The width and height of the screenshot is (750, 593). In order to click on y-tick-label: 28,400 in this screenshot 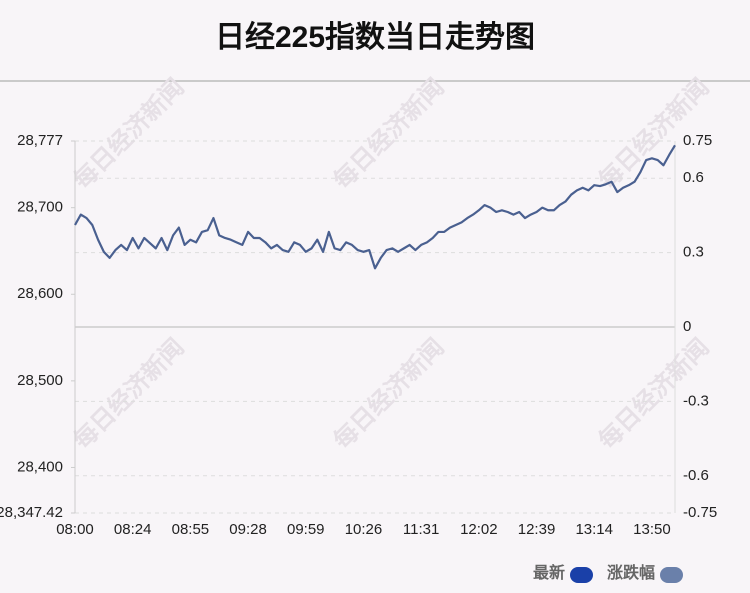, I will do `click(40, 466)`.